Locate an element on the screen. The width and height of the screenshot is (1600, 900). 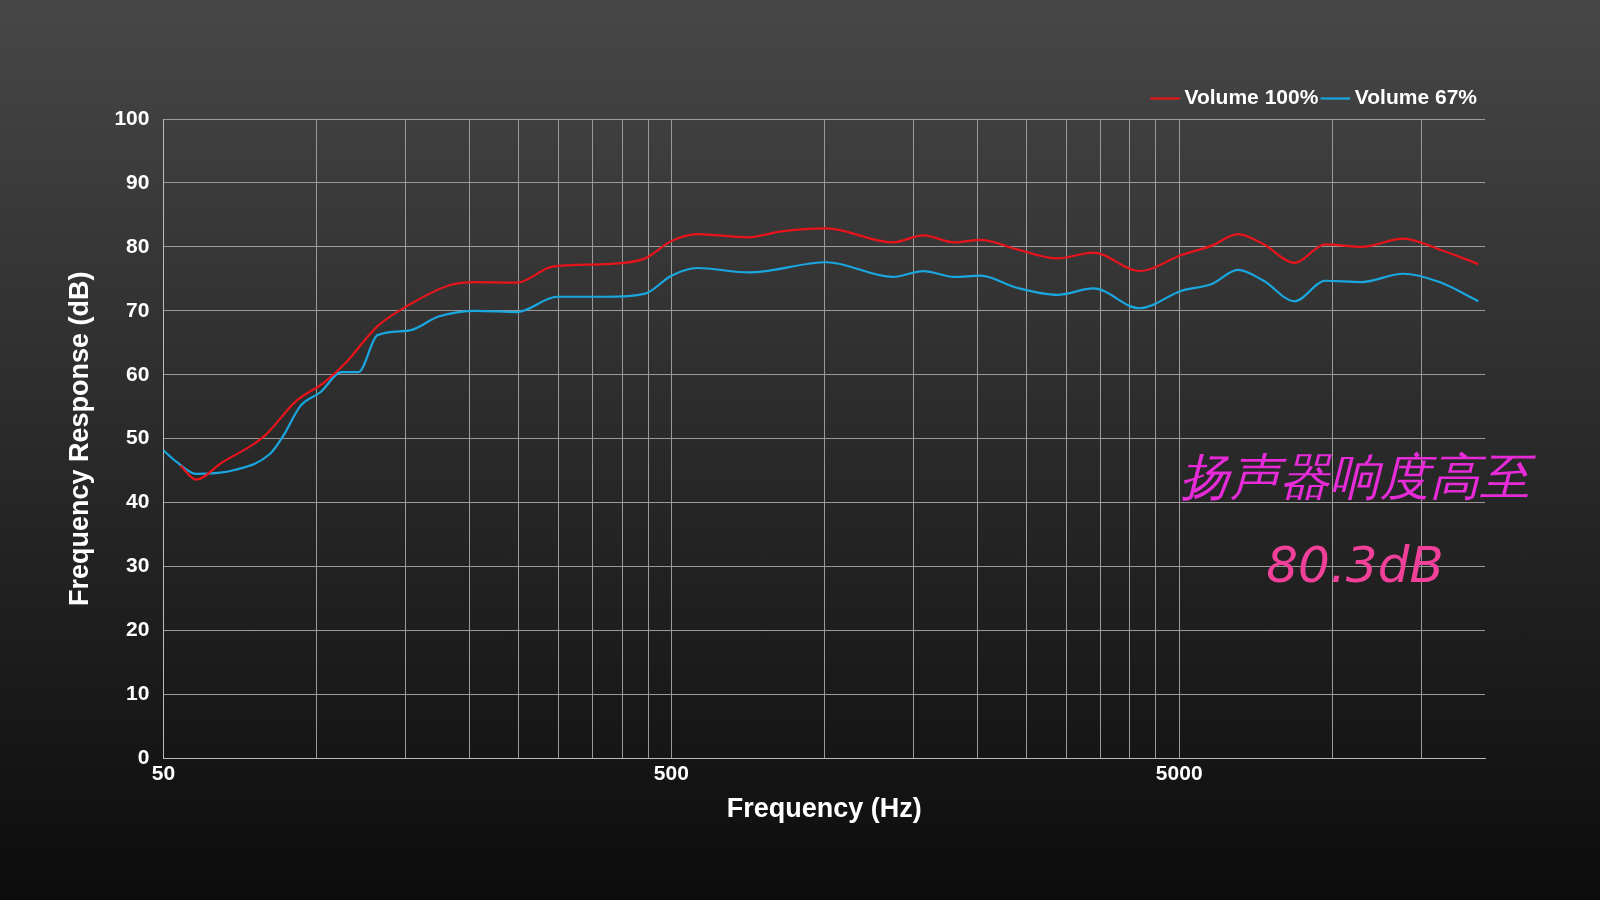
x-tick-label: 5000 is located at coordinates (1179, 772).